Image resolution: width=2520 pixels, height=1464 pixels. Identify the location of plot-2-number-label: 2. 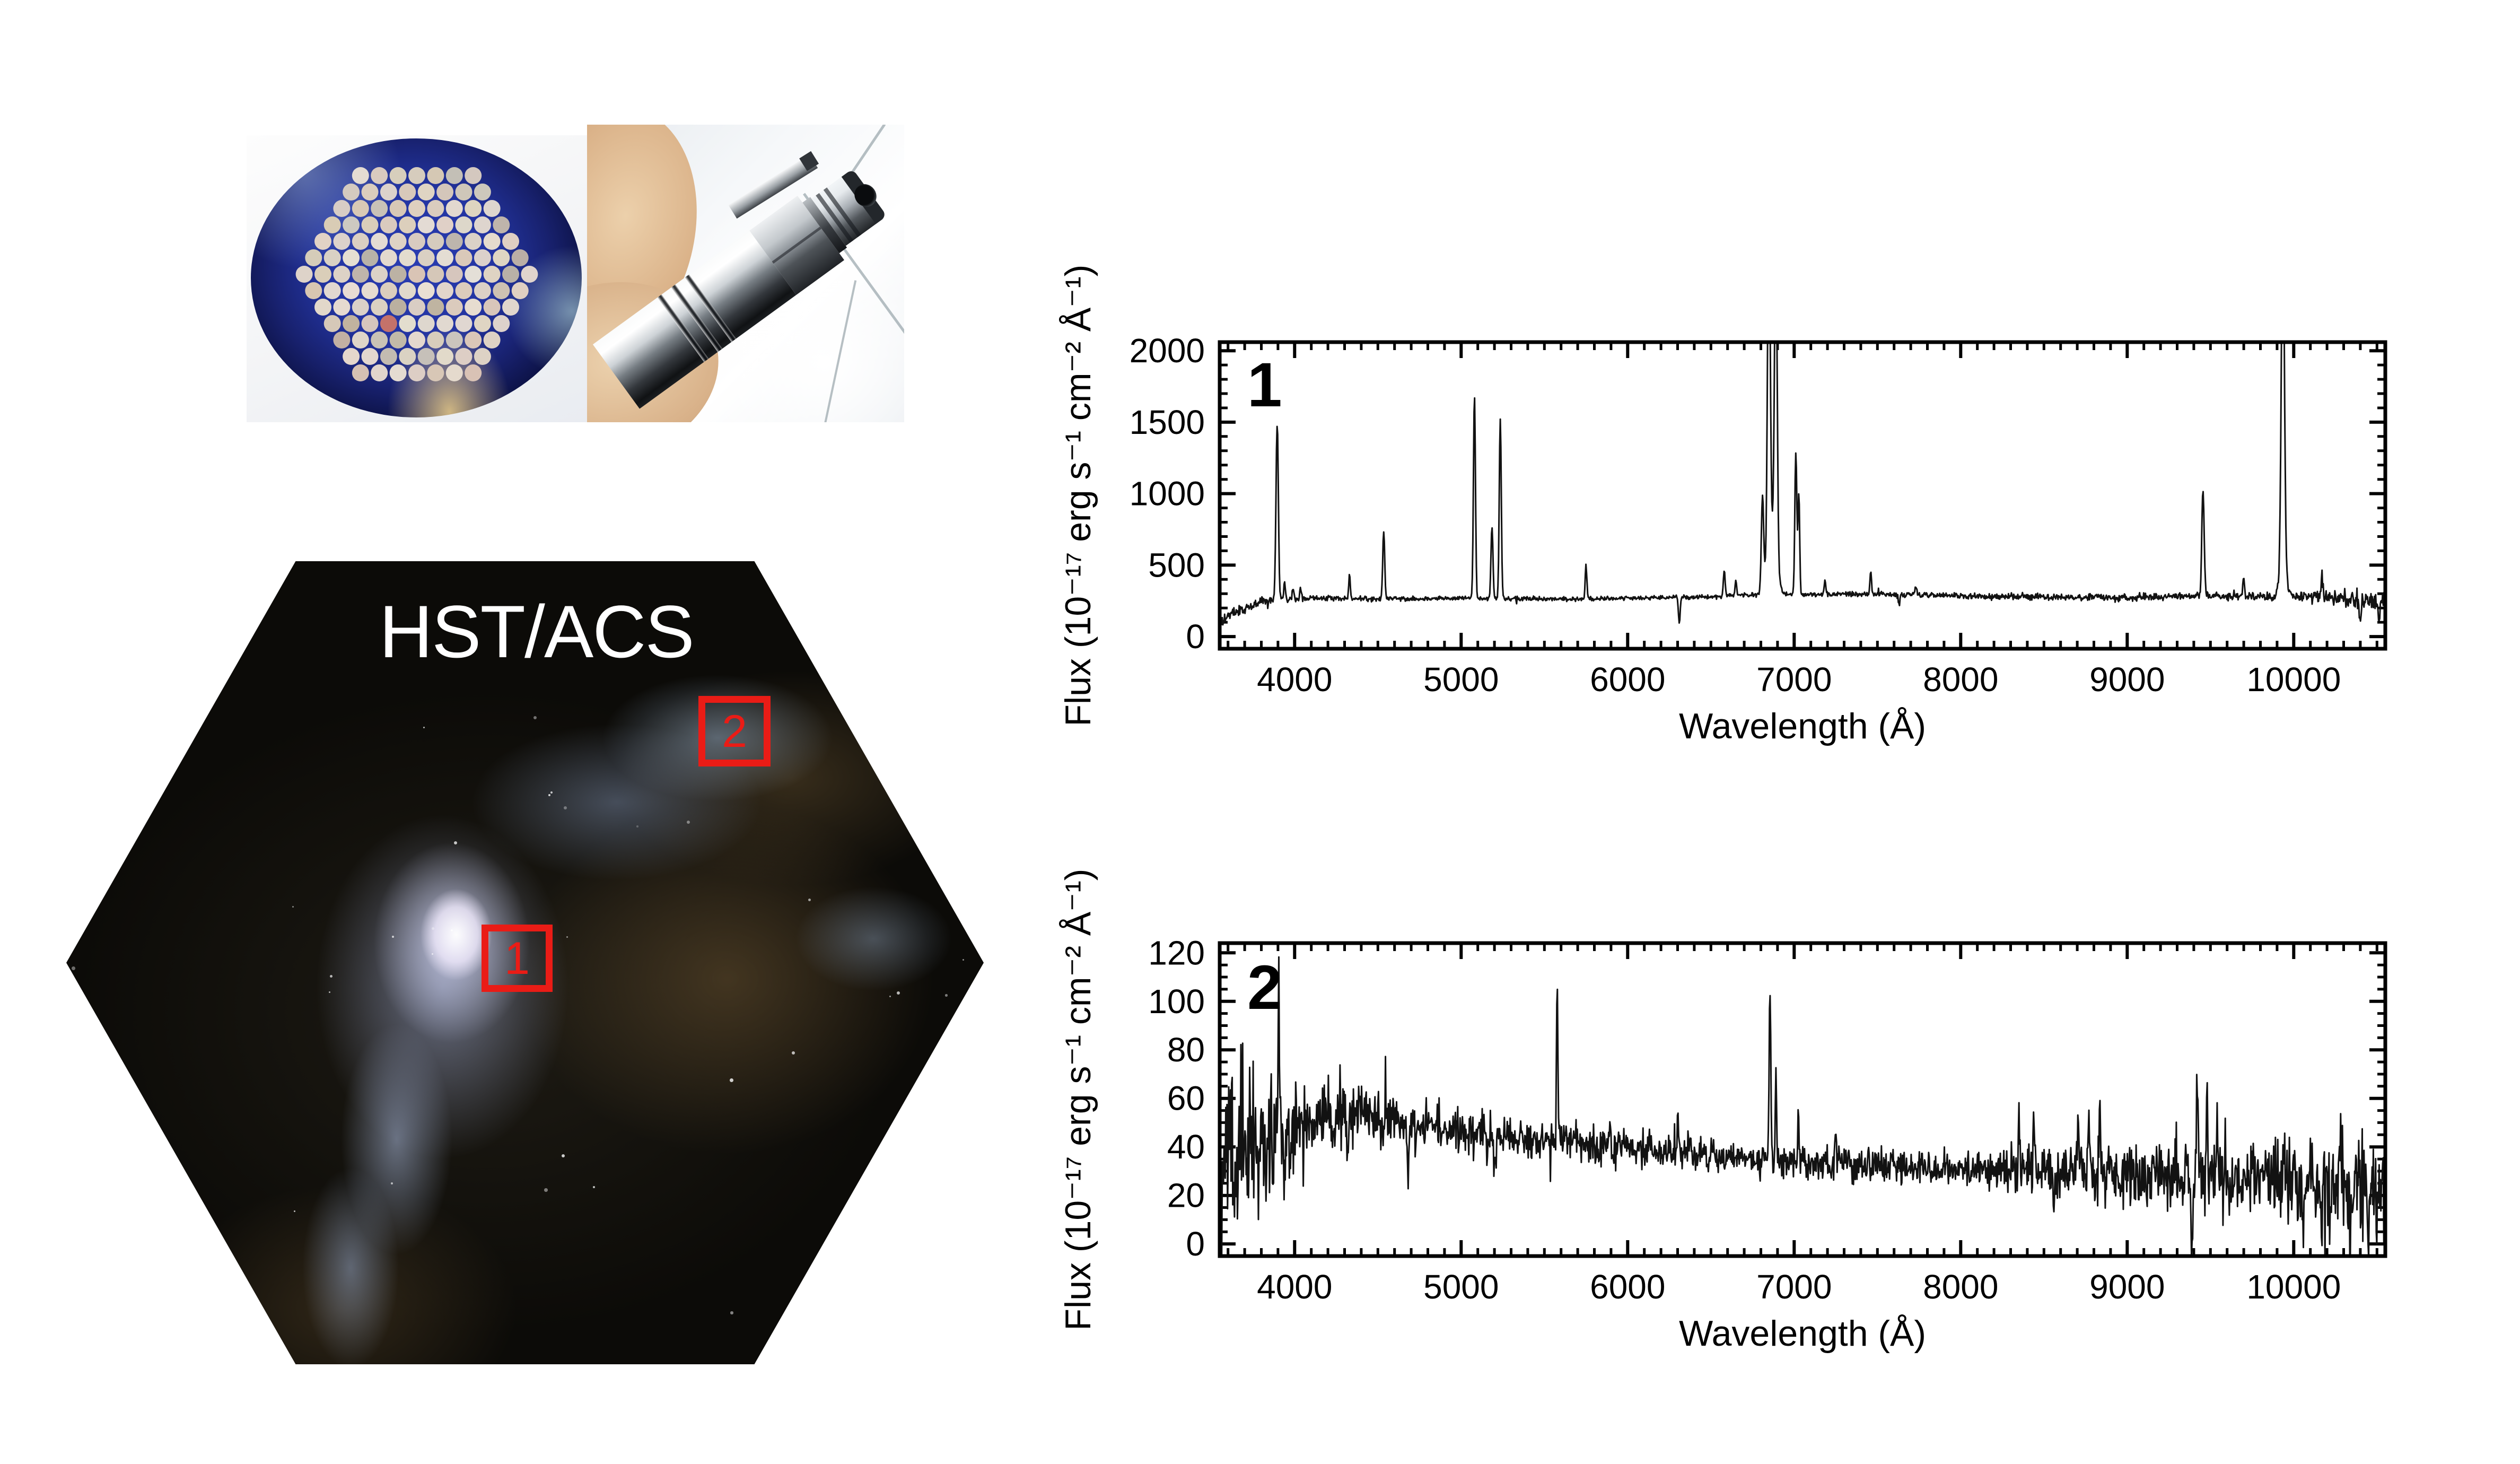
(1264, 988).